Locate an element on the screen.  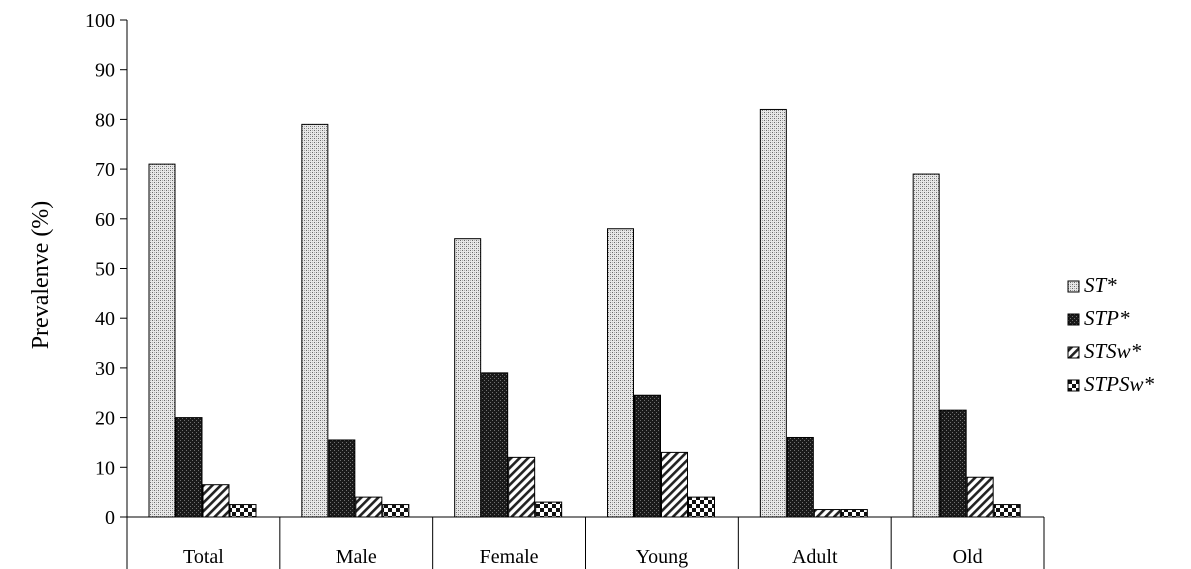
y-tick-label: 100 is located at coordinates (100, 21).